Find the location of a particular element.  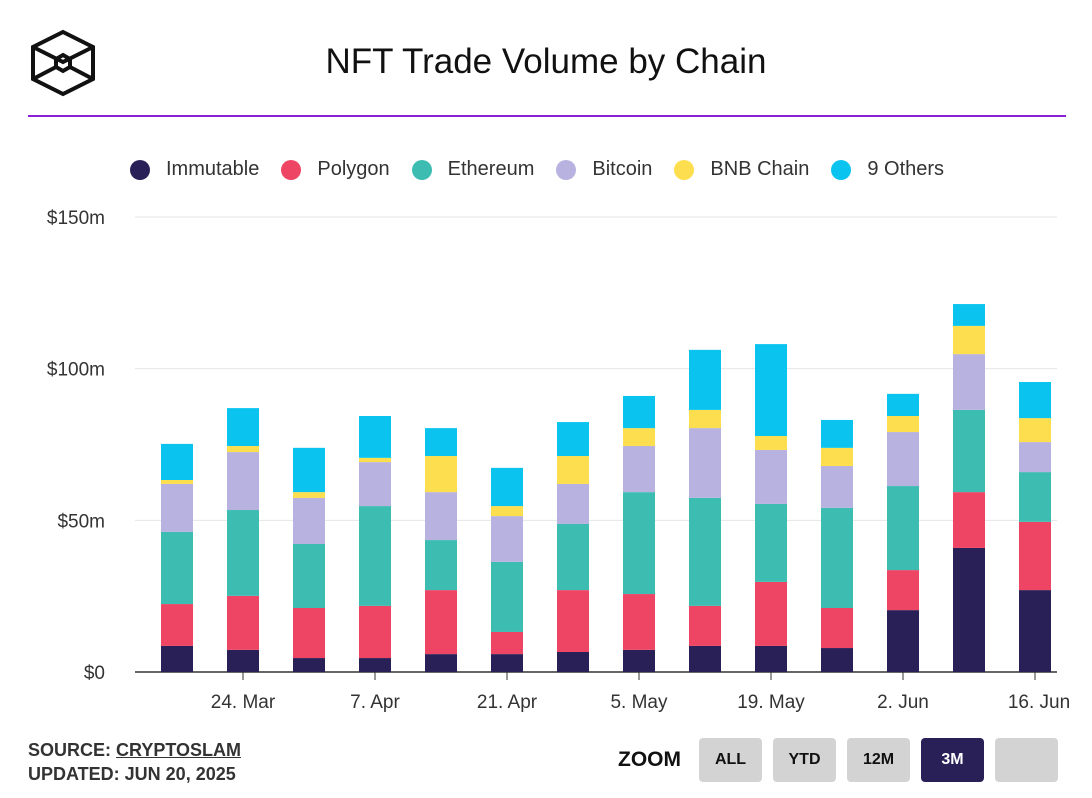

y-tick-label: $0 is located at coordinates (94, 673).